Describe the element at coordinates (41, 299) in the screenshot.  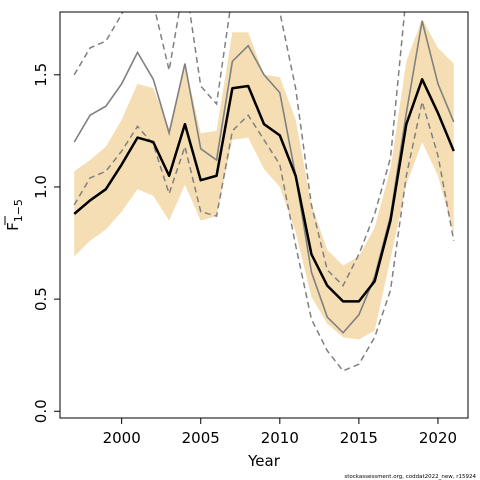
I see `y-tick-label: 0.5` at that location.